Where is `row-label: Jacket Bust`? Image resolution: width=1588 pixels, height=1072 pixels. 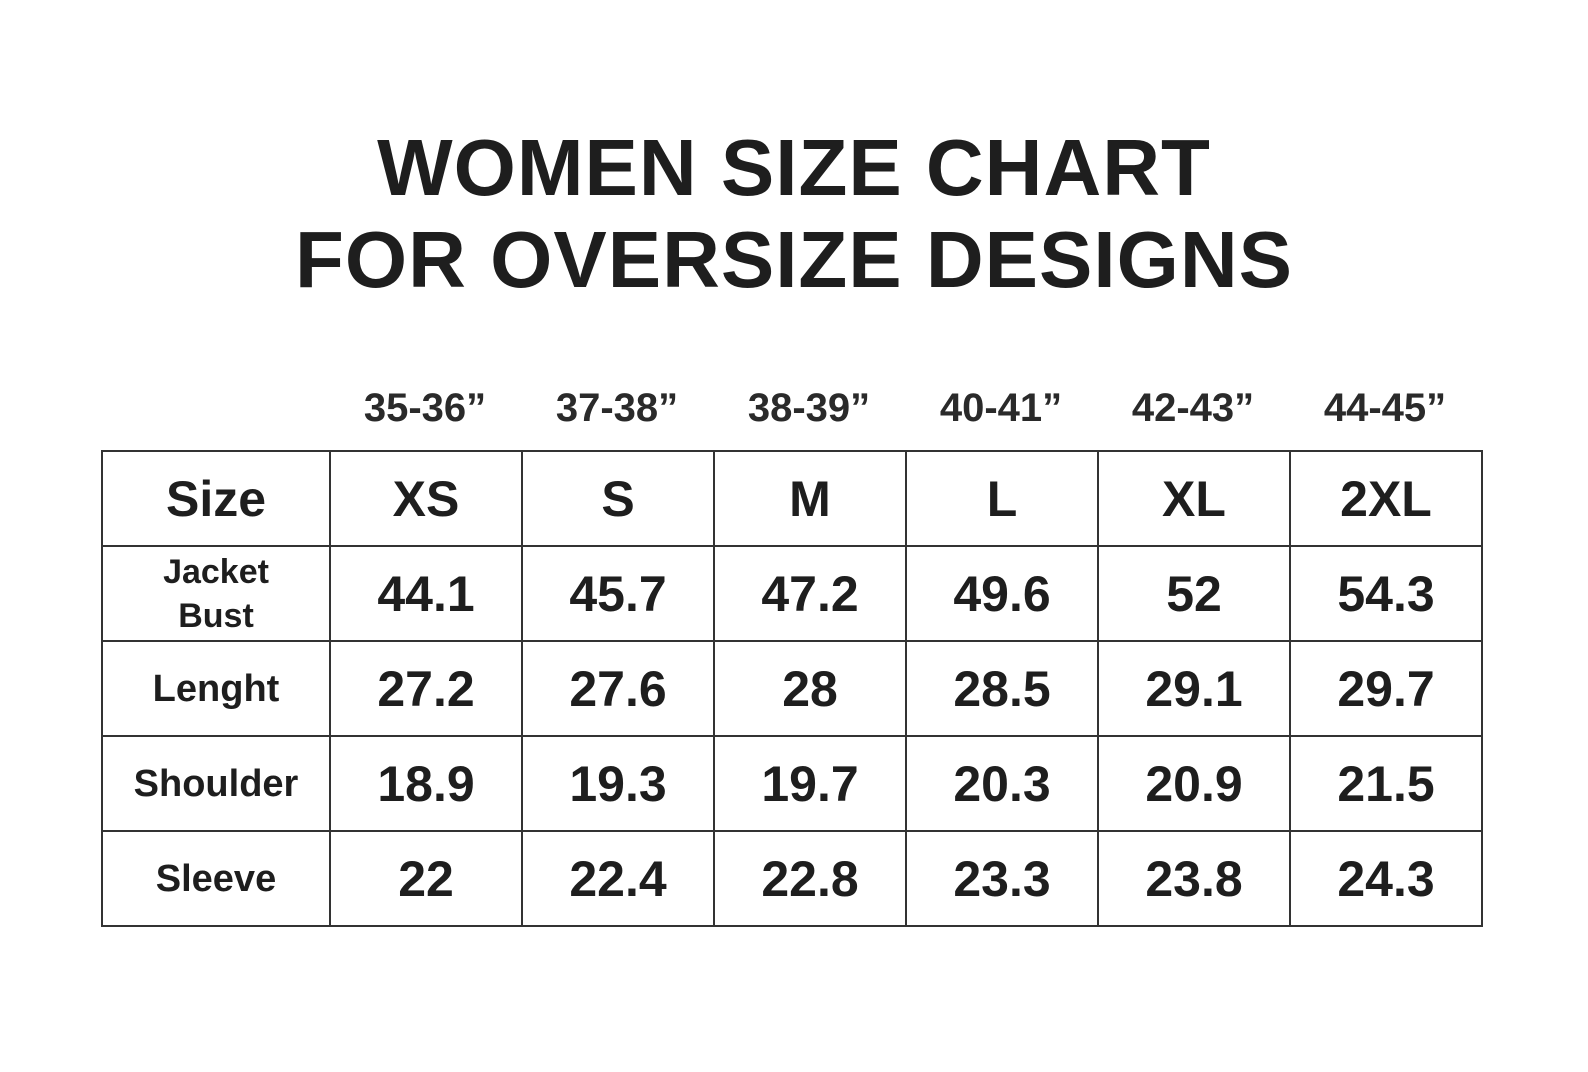
row-label: Jacket Bust is located at coordinates (216, 593).